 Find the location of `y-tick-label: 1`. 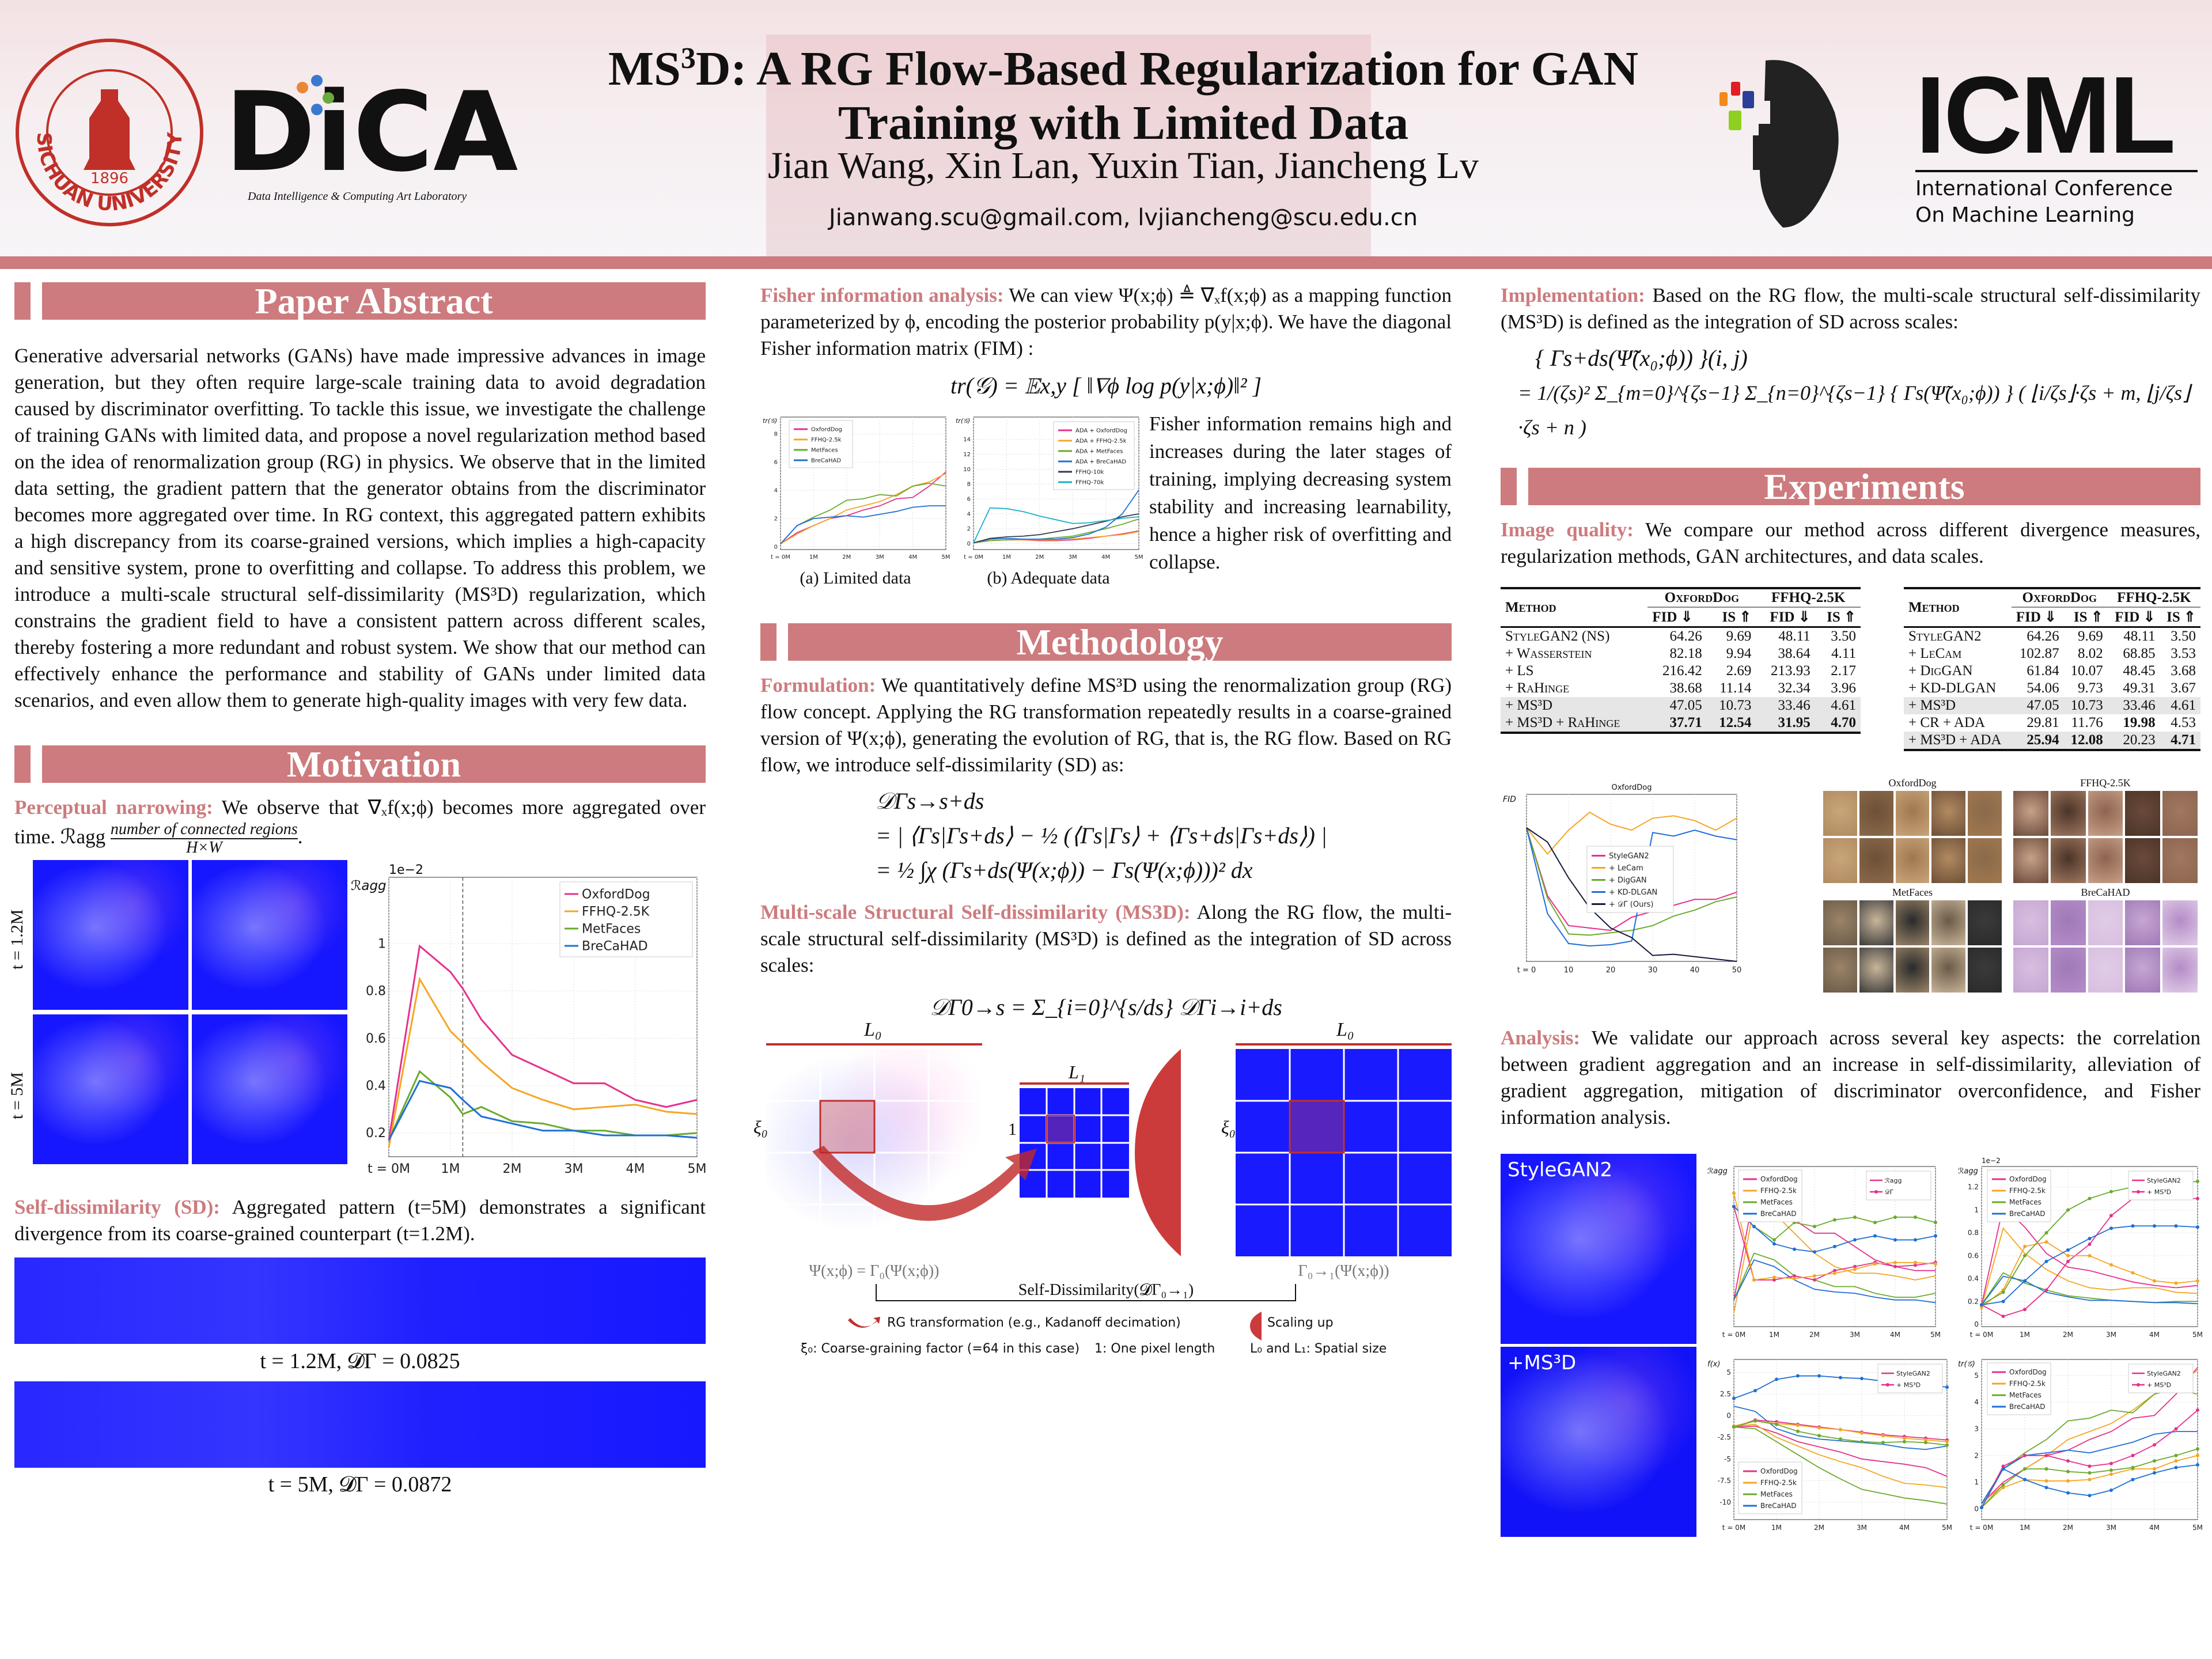

y-tick-label: 1 is located at coordinates (382, 944).